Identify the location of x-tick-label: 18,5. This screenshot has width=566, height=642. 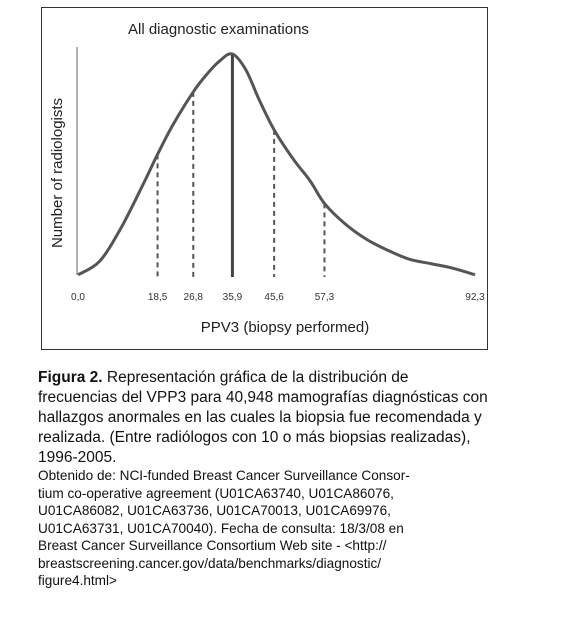
(158, 297).